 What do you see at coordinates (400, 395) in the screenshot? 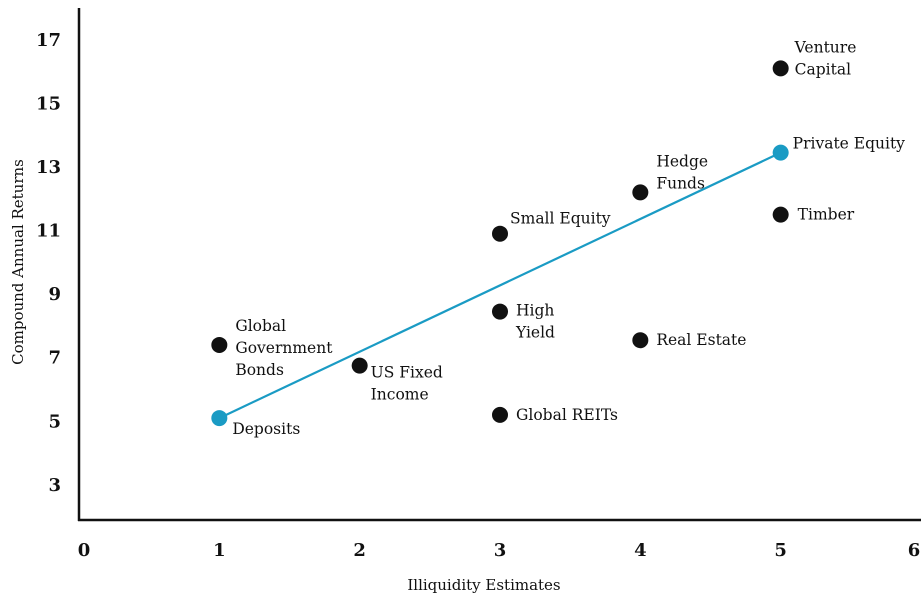
I see `point-label-line: Income` at bounding box center [400, 395].